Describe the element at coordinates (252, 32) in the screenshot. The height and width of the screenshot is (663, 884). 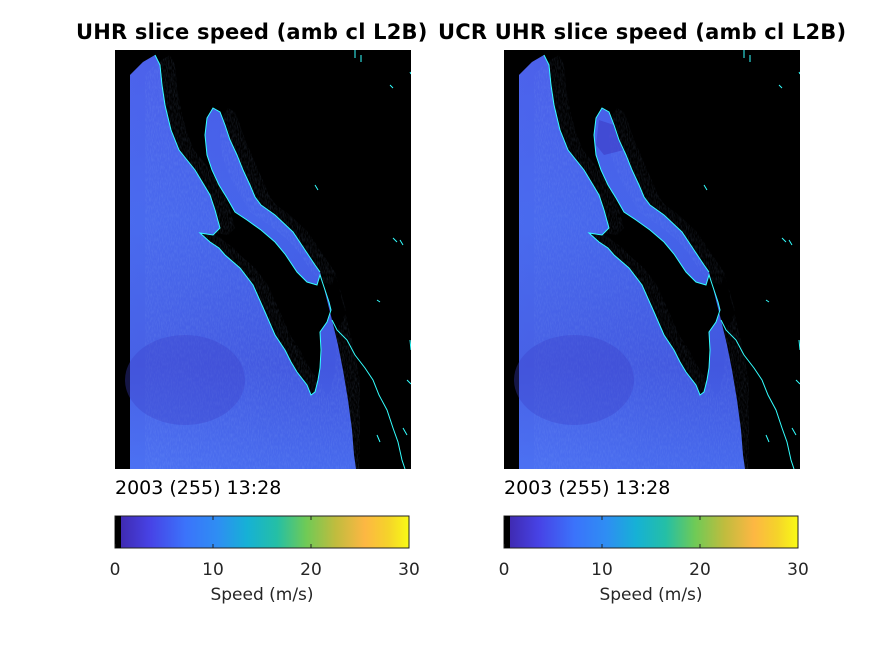
I see `chart-title: UHR slice speed (amb cl L2B)` at that location.